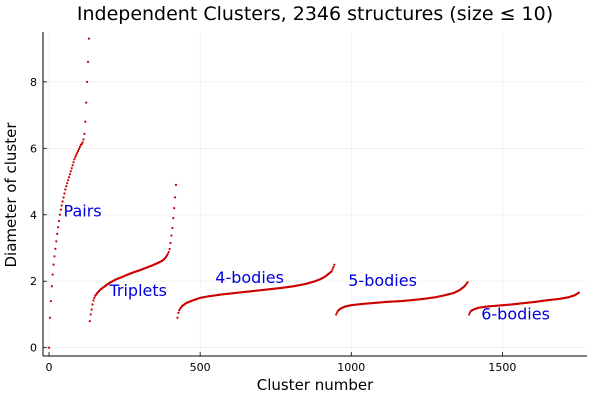 This screenshot has width=600, height=400. Describe the element at coordinates (256, 291) in the screenshot. I see `series-3-points` at that location.